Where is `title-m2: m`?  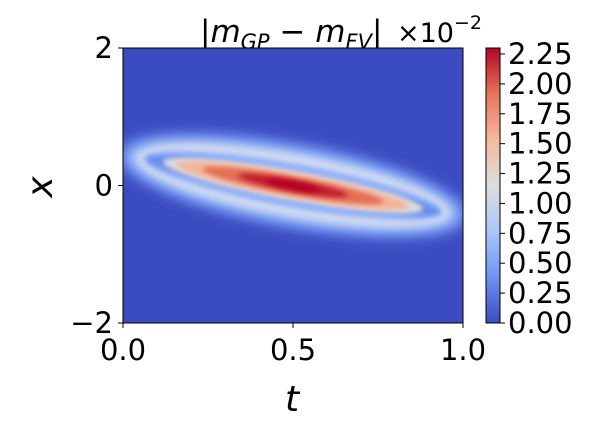
title-m2: m is located at coordinates (330, 32).